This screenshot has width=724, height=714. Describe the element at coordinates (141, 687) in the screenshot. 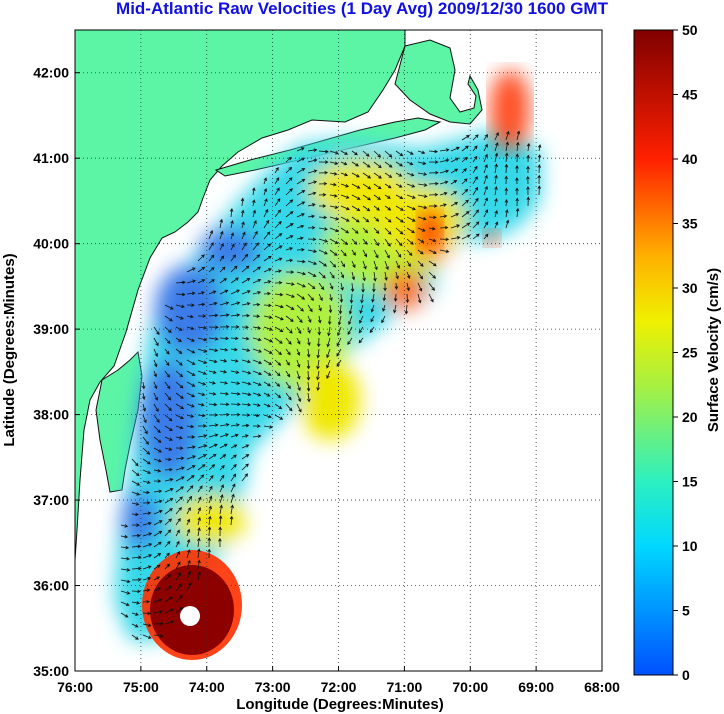

I see `x-tick-label: 75:00` at that location.